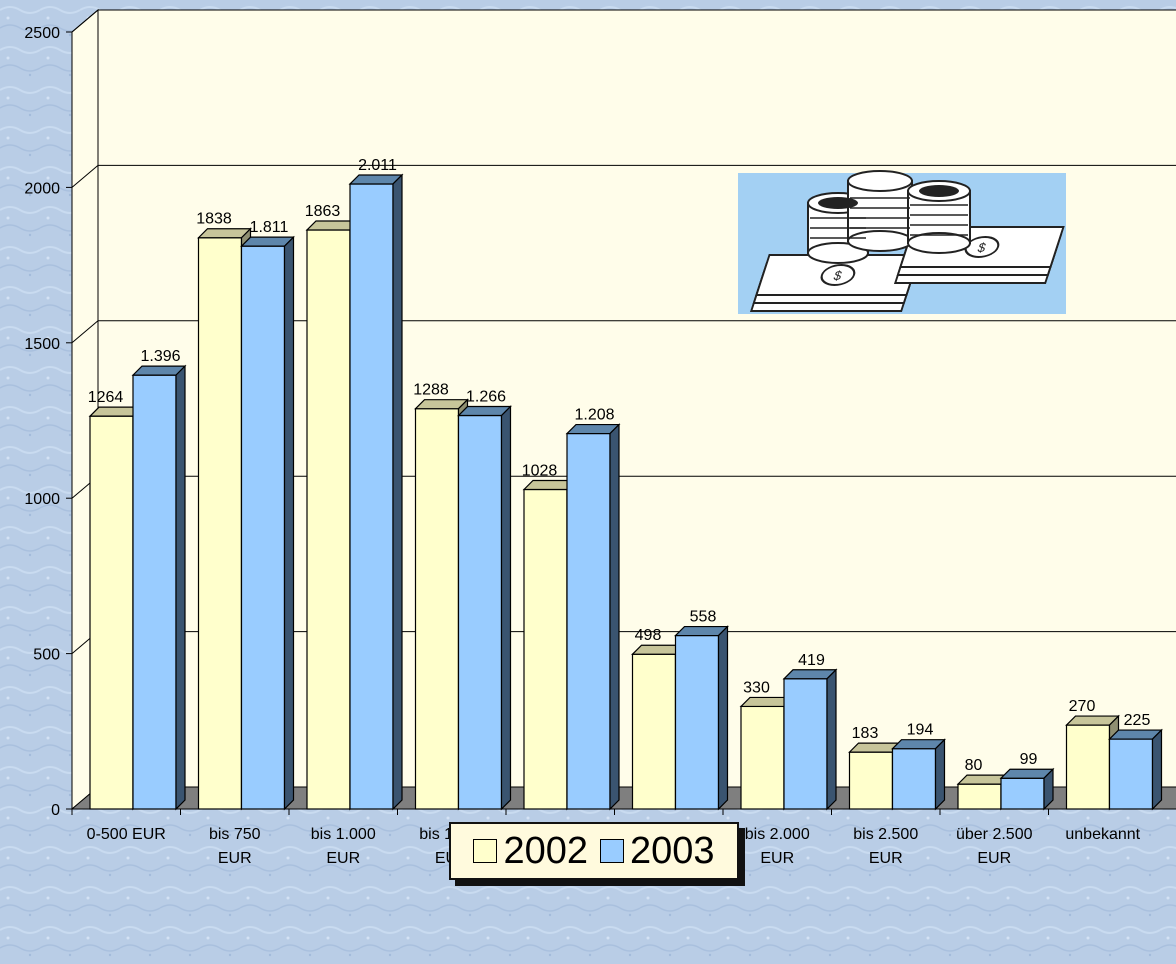 The image size is (1176, 964). I want to click on data-label-2002-5: 498, so click(648, 635).